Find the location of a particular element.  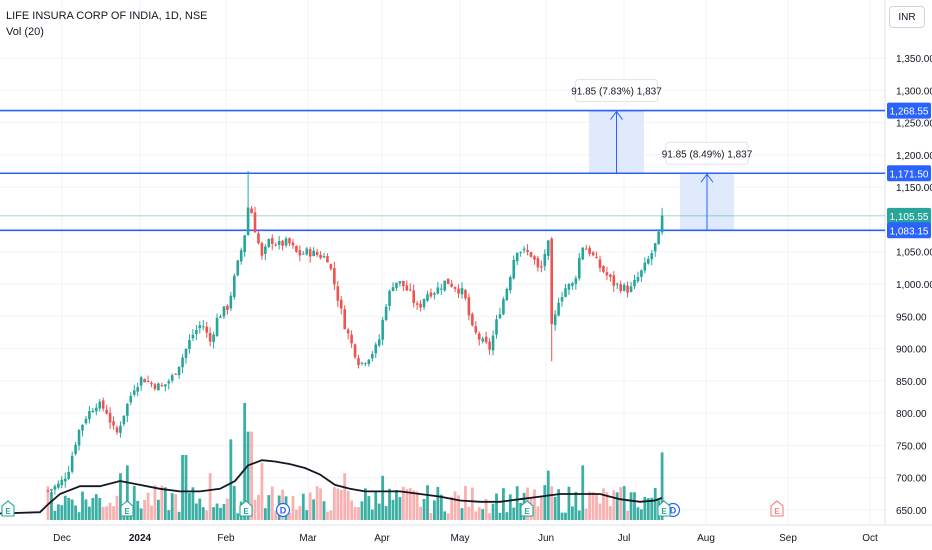

volume-indicator-label: Vol (20) is located at coordinates (25, 32).